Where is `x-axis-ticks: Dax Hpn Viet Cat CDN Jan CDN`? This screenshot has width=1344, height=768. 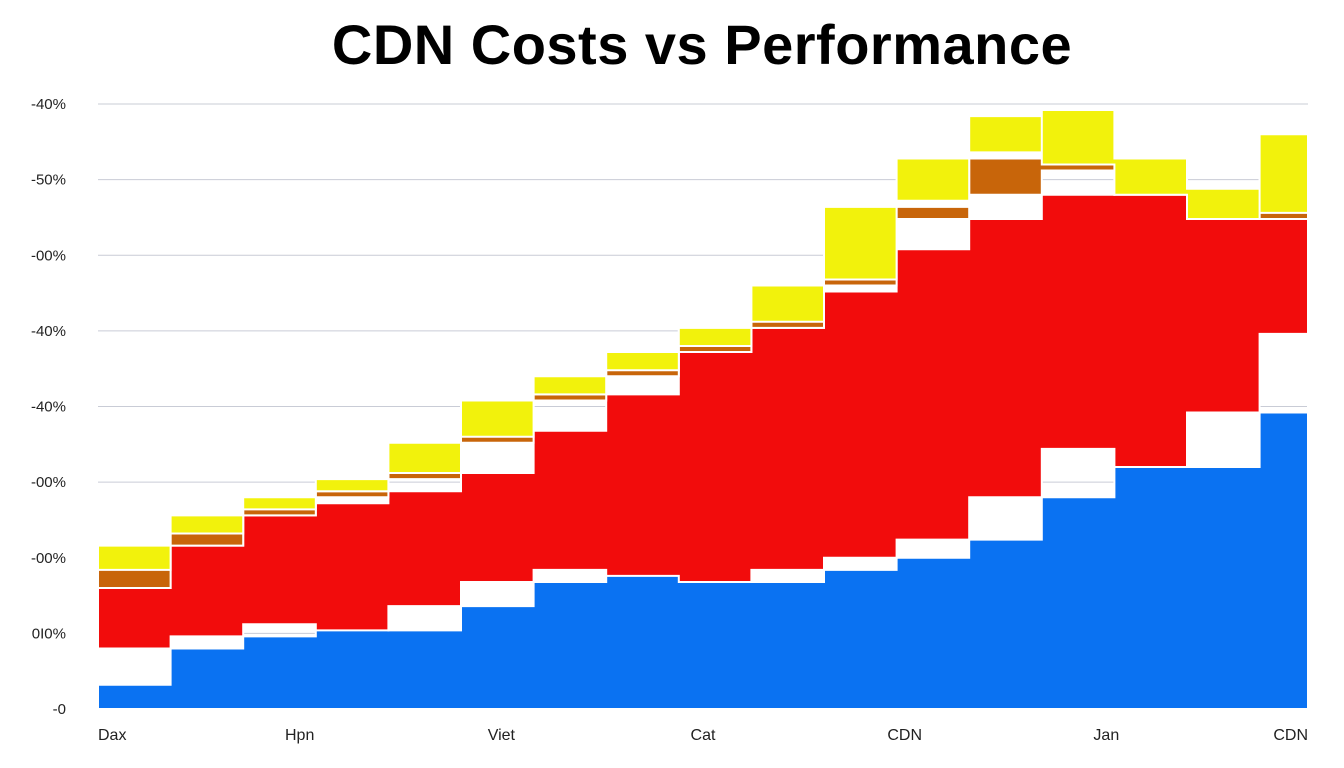
x-axis-ticks: Dax Hpn Viet Cat CDN Jan CDN is located at coordinates (703, 735).